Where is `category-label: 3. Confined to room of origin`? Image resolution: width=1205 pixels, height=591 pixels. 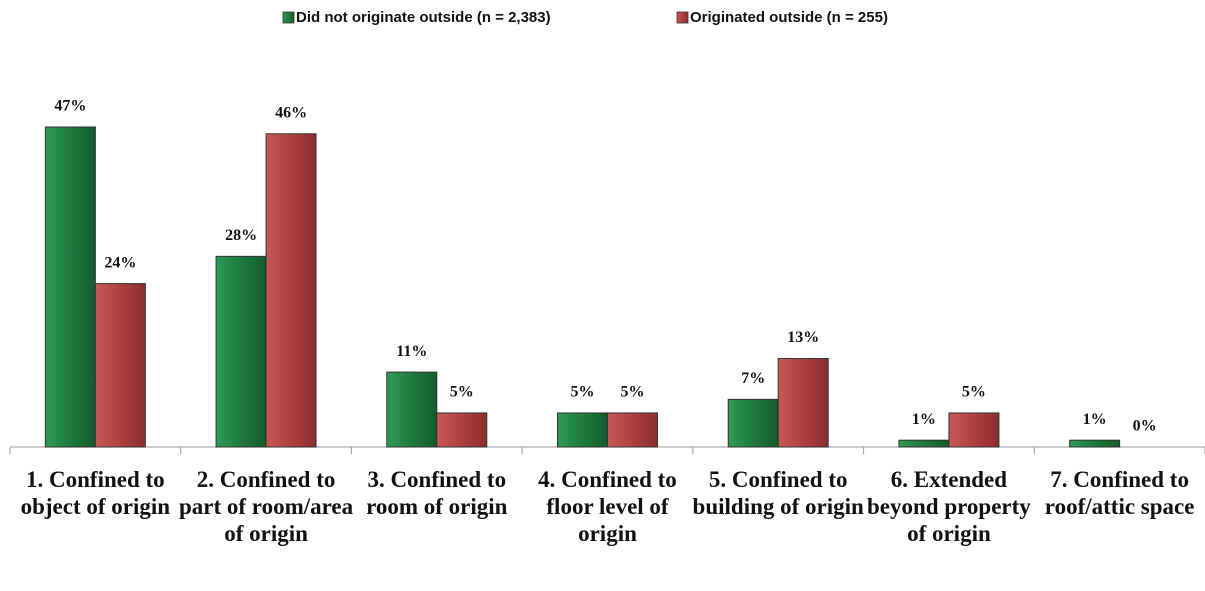
category-label: 3. Confined to room of origin is located at coordinates (437, 493).